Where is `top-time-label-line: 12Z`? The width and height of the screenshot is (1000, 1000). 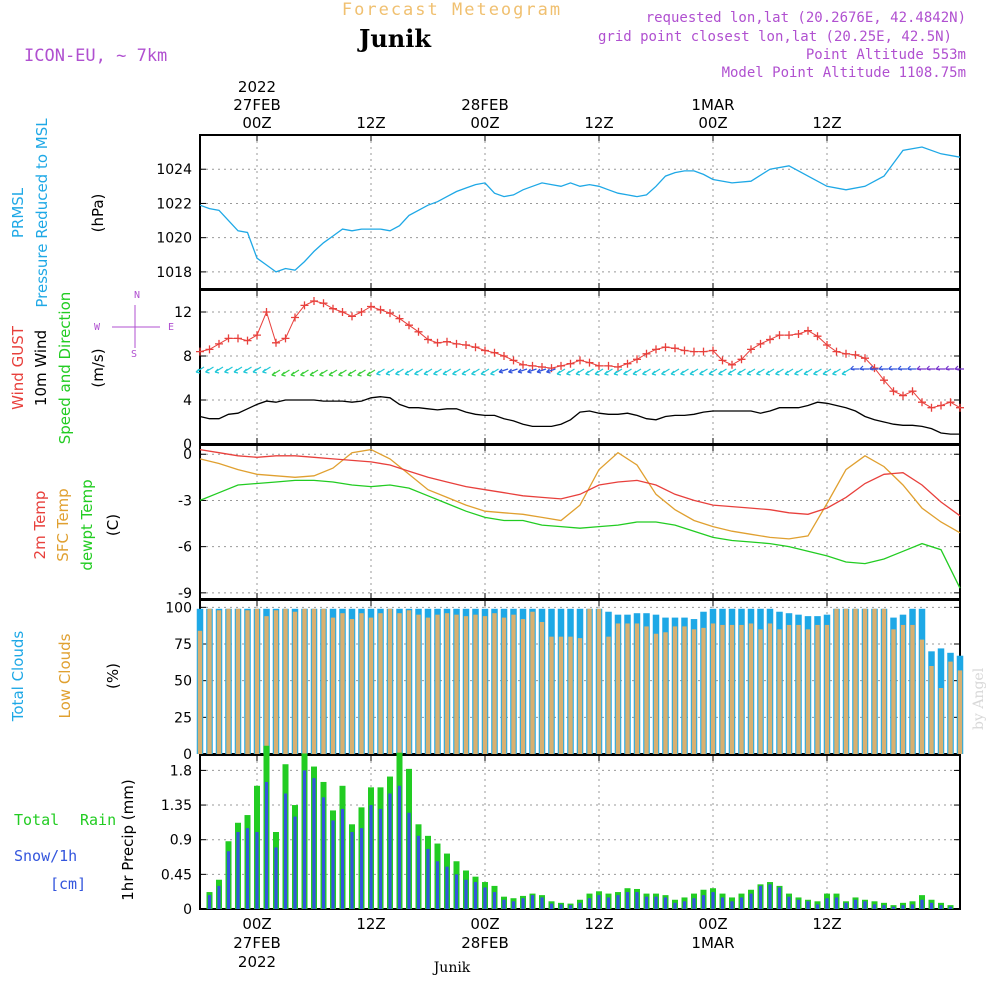
top-time-label-line: 12Z is located at coordinates (826, 123).